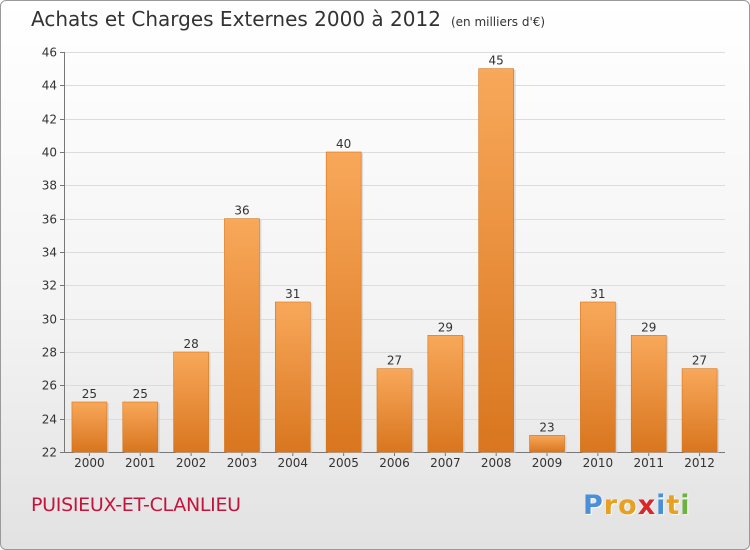 The width and height of the screenshot is (750, 550). What do you see at coordinates (673, 505) in the screenshot?
I see `logo-letter: t` at bounding box center [673, 505].